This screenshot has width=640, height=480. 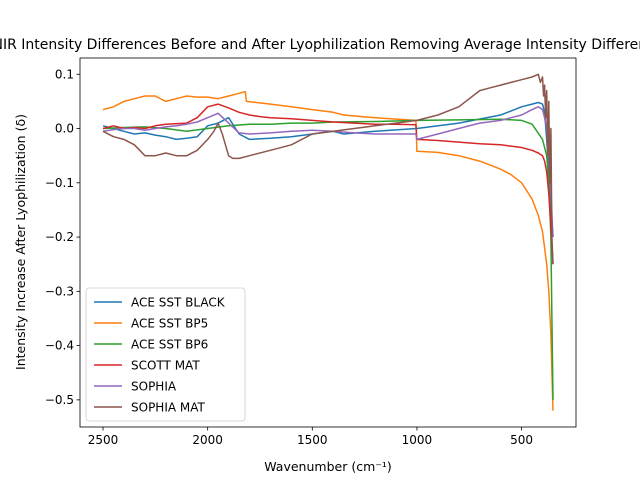 I want to click on legend-label: SOPHIA MAT, so click(x=168, y=408).